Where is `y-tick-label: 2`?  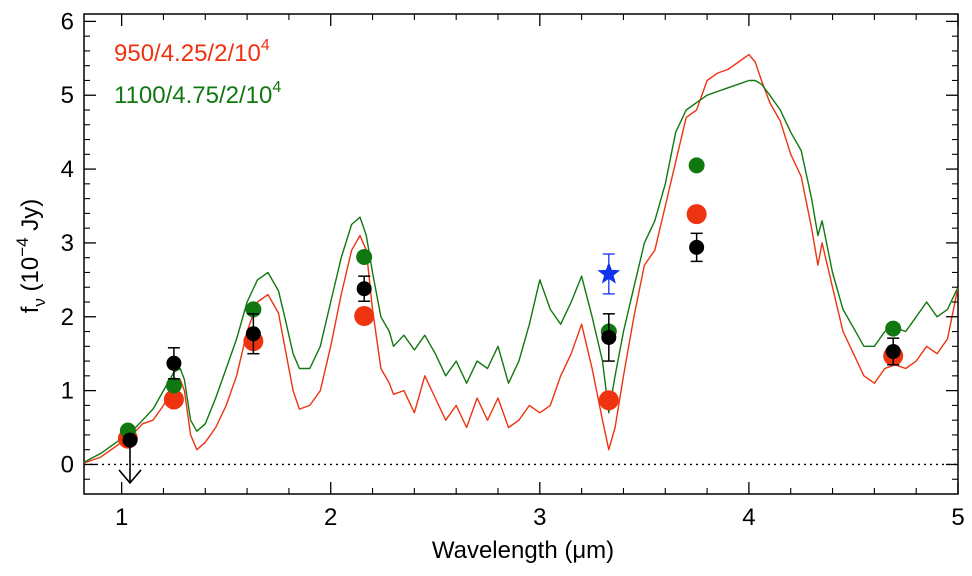 y-tick-label: 2 is located at coordinates (67, 317).